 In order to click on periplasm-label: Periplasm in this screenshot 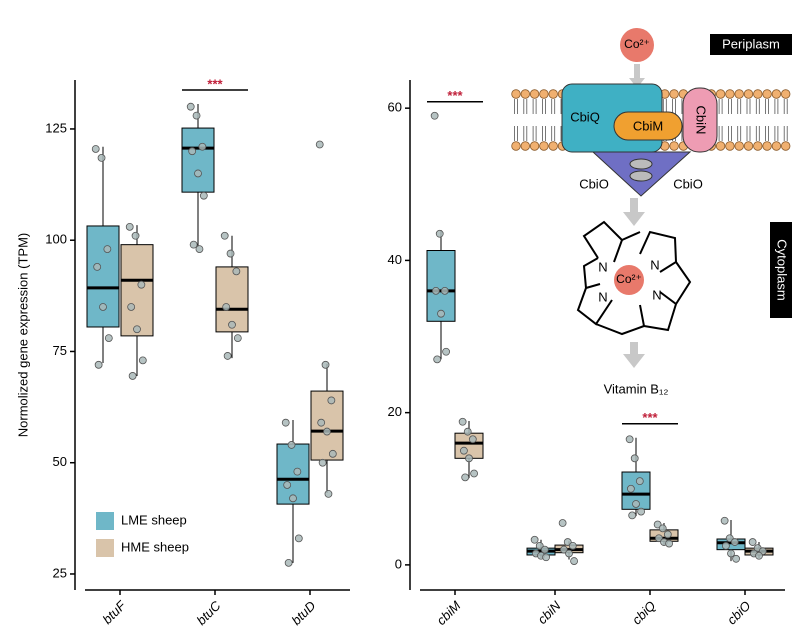, I will do `click(751, 43)`.